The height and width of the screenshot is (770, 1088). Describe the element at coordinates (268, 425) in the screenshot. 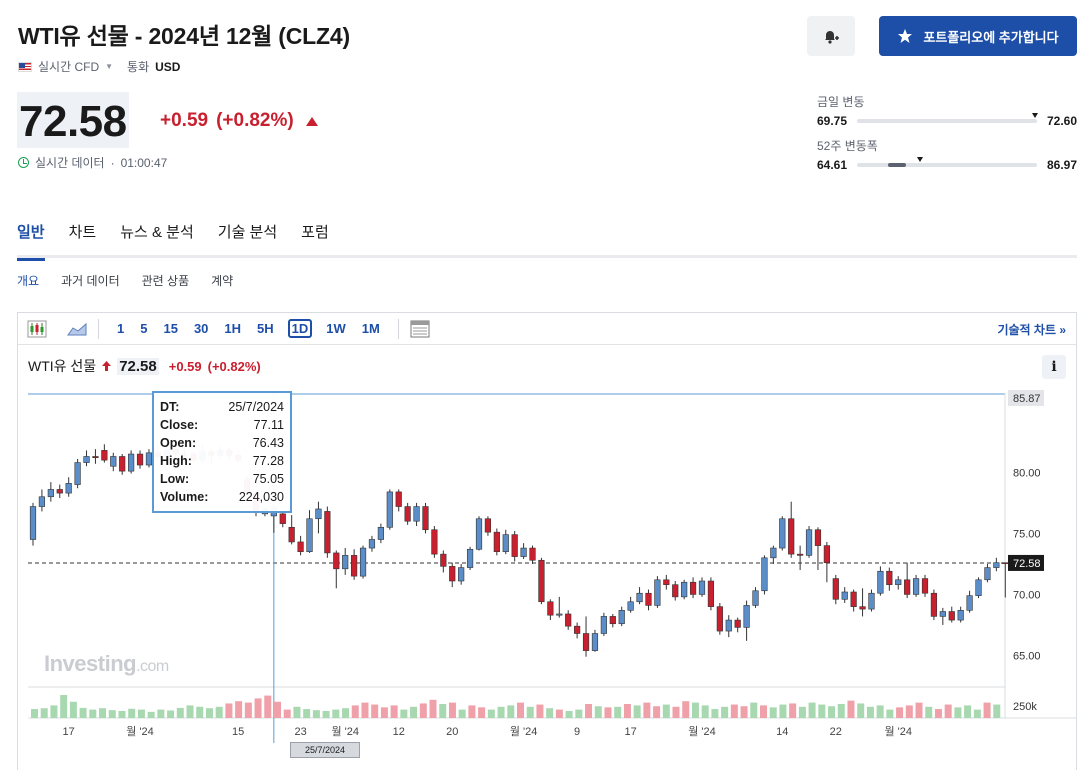

I see `tooltip-close: 77.11` at that location.